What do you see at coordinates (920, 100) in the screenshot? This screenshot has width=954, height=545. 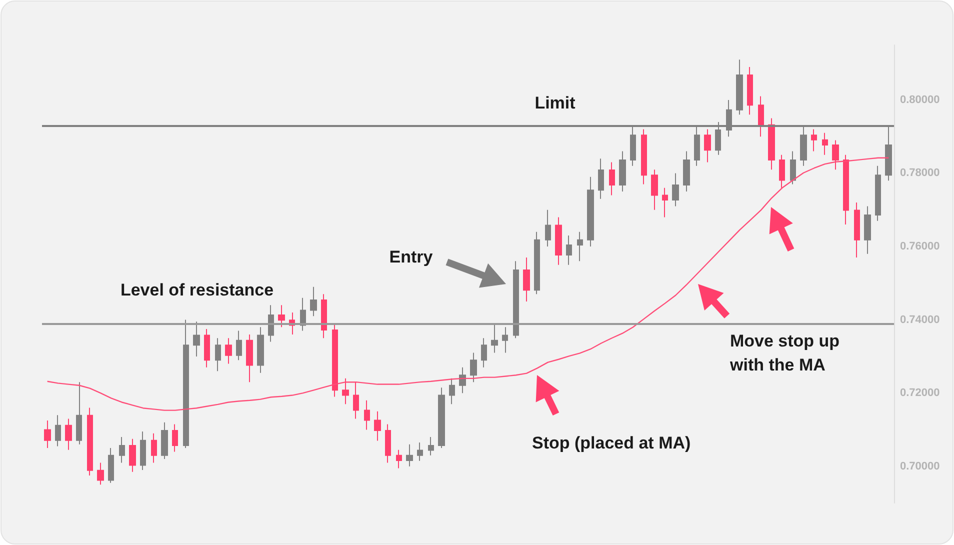 I see `y-tick-label: 0.80000` at bounding box center [920, 100].